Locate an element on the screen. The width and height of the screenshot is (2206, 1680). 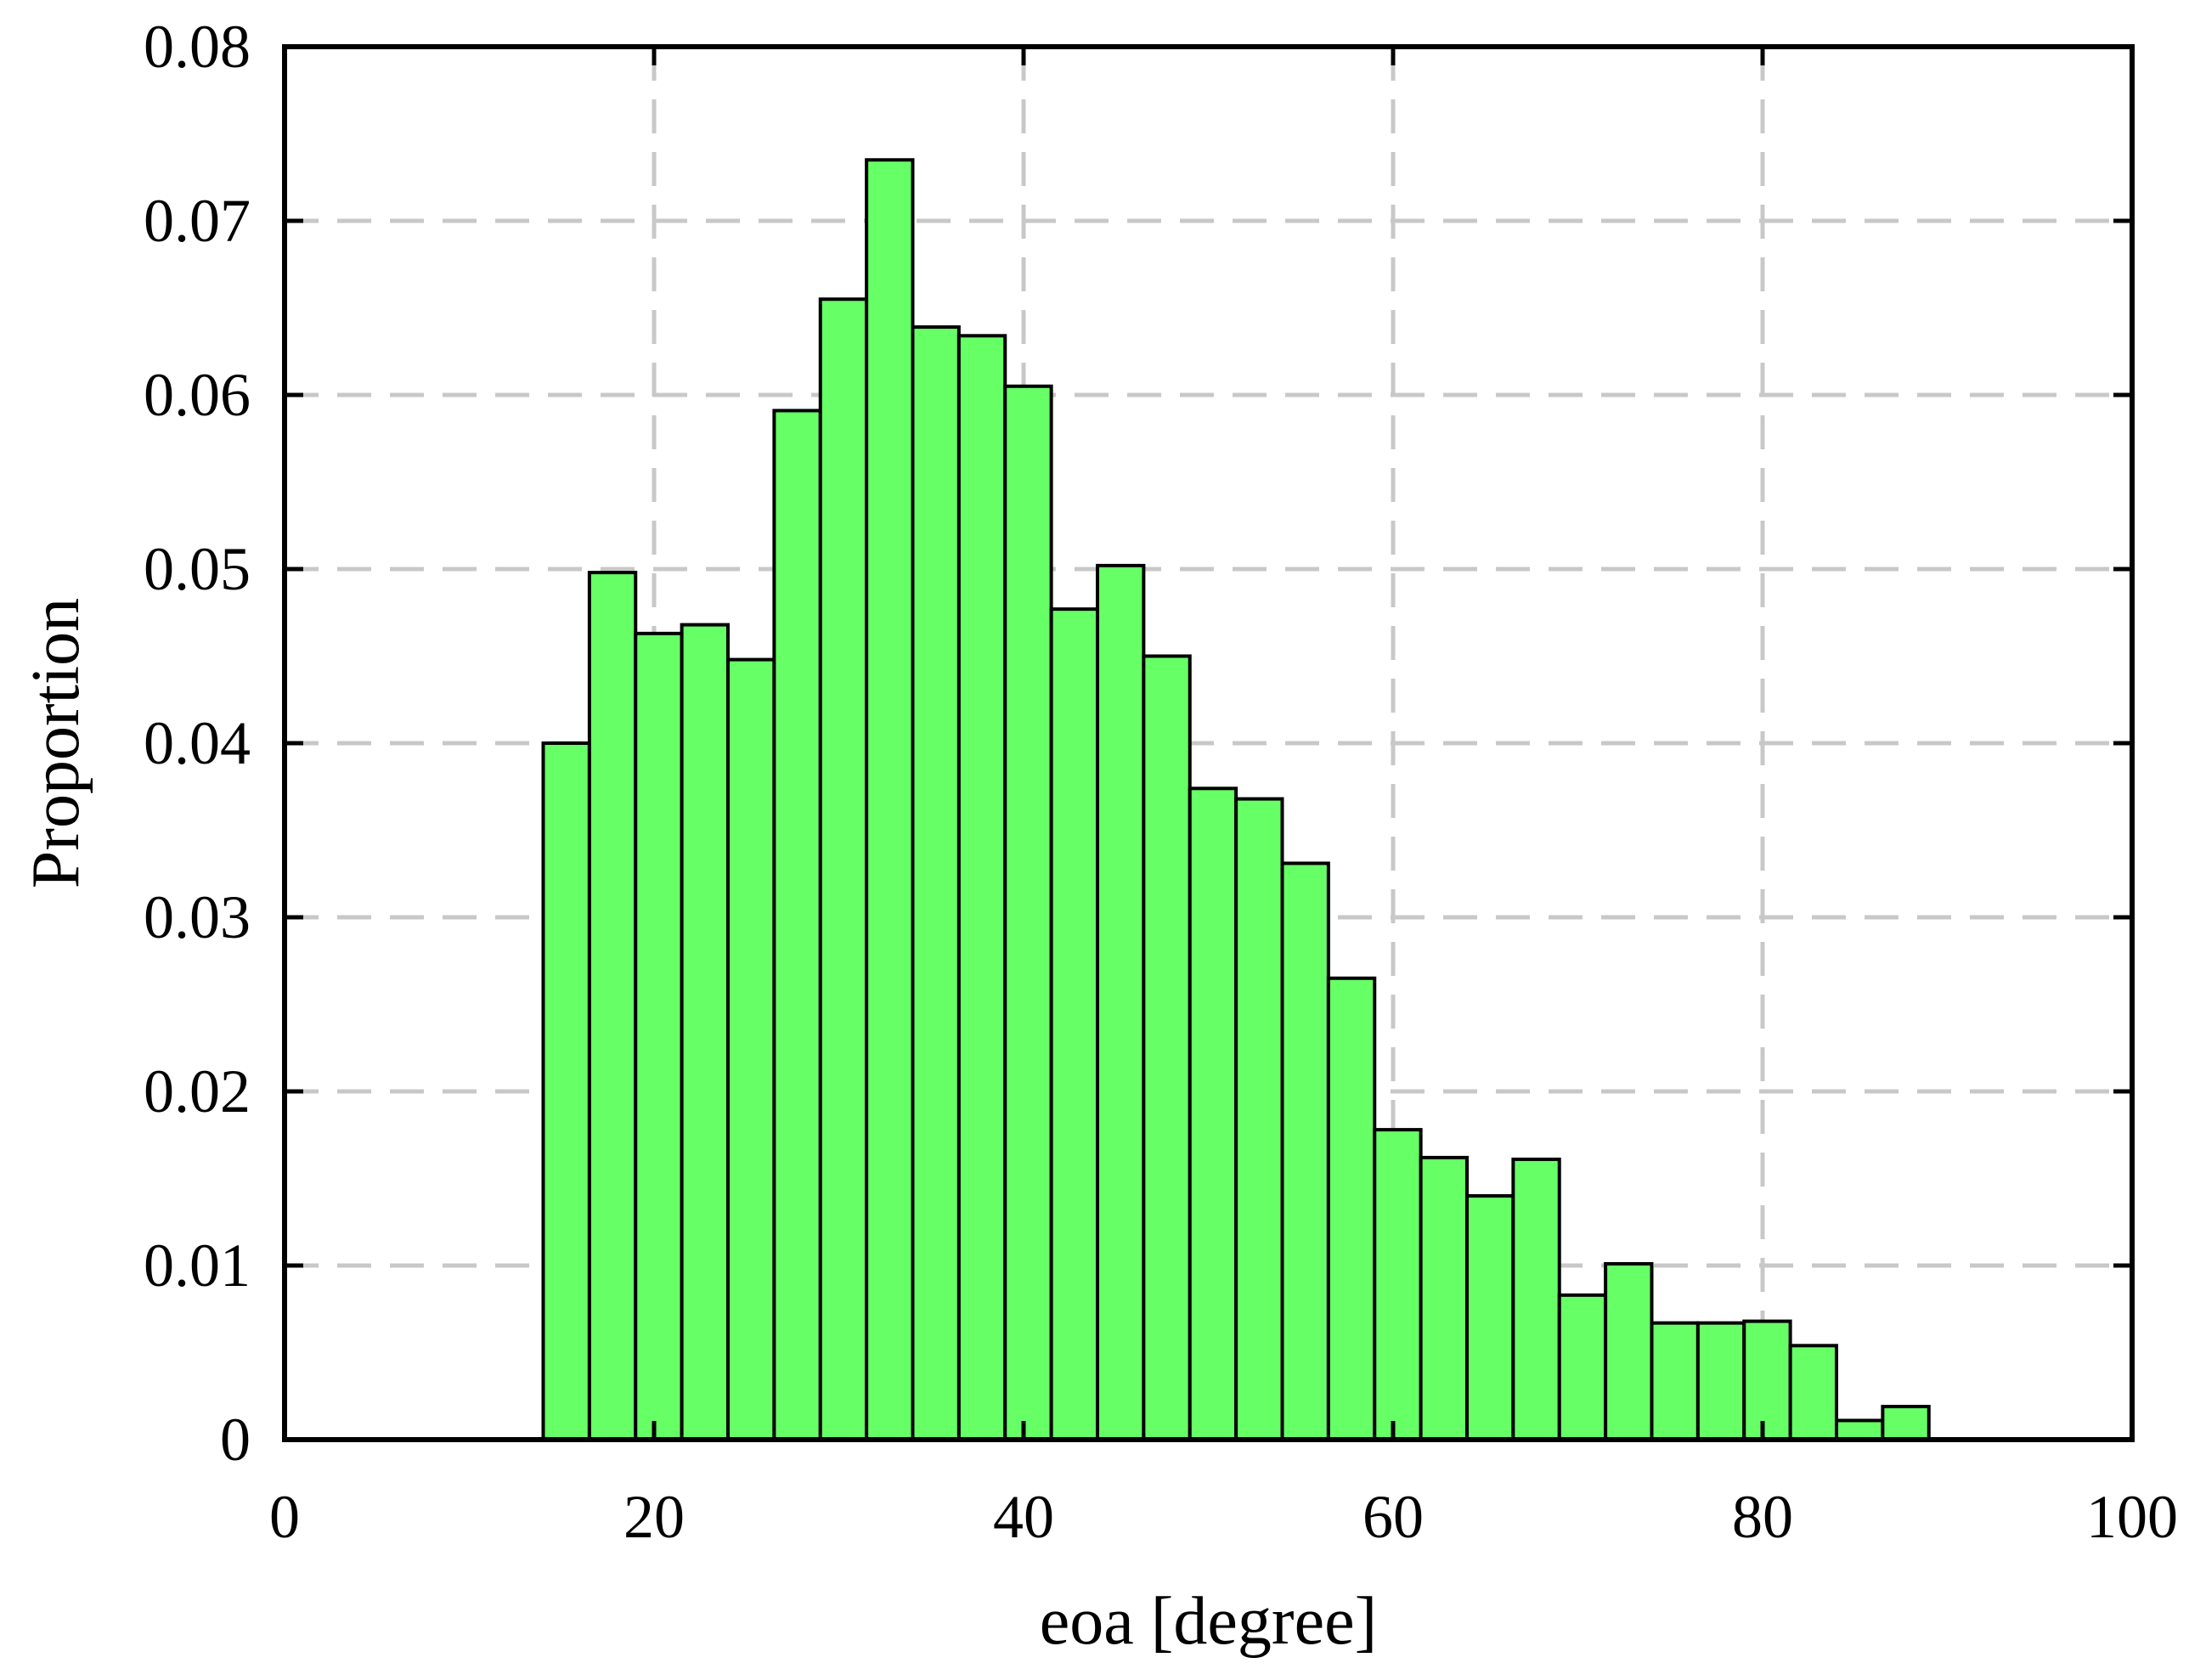
y-tick-label-8: 0.08 is located at coordinates (197, 47).